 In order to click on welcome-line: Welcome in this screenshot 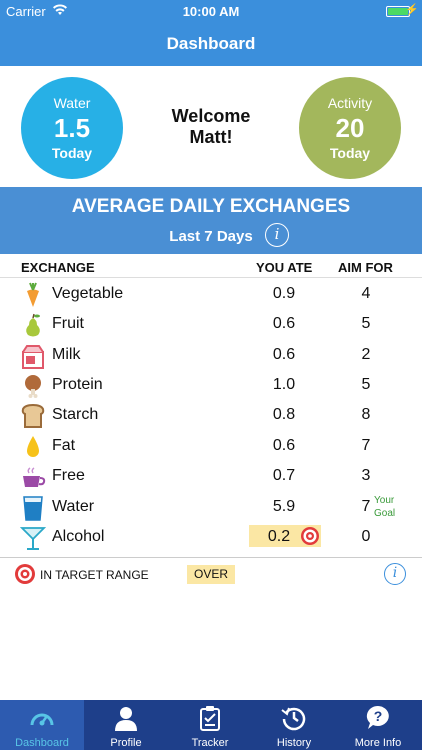, I will do `click(211, 116)`.